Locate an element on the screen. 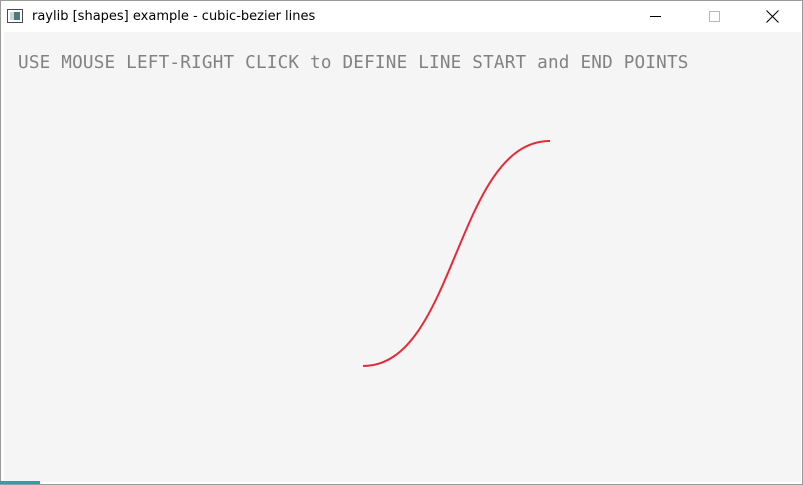 This screenshot has height=485, width=803. cubic-bezier-line is located at coordinates (456, 253).